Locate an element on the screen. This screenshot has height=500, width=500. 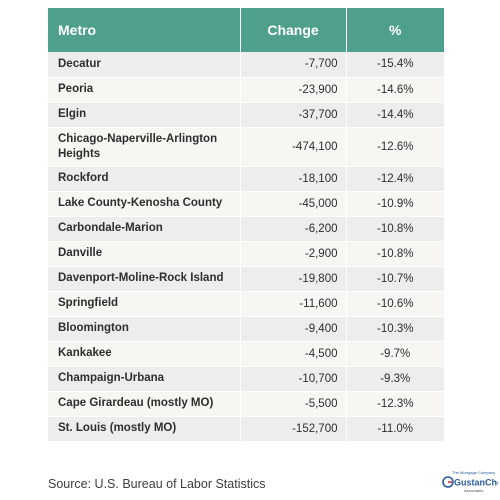
cell-change: -18,100 is located at coordinates (293, 179).